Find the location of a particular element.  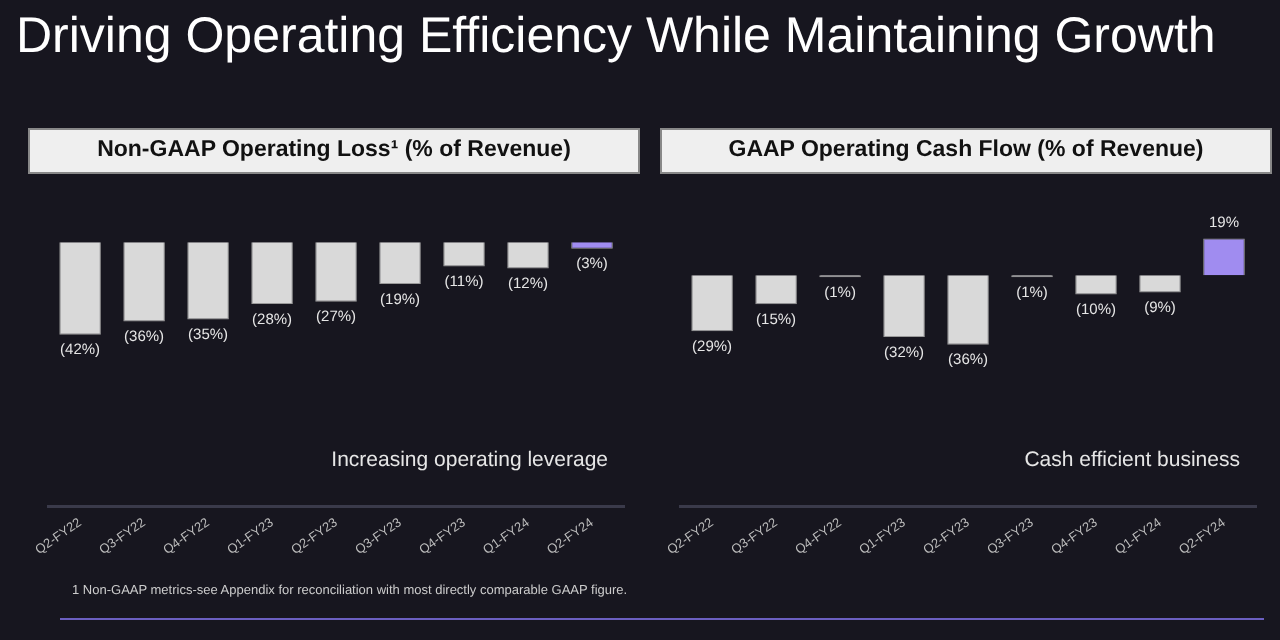

text: Driving Operating Efficiency While Maintaining Growth is located at coordinates (616, 37).